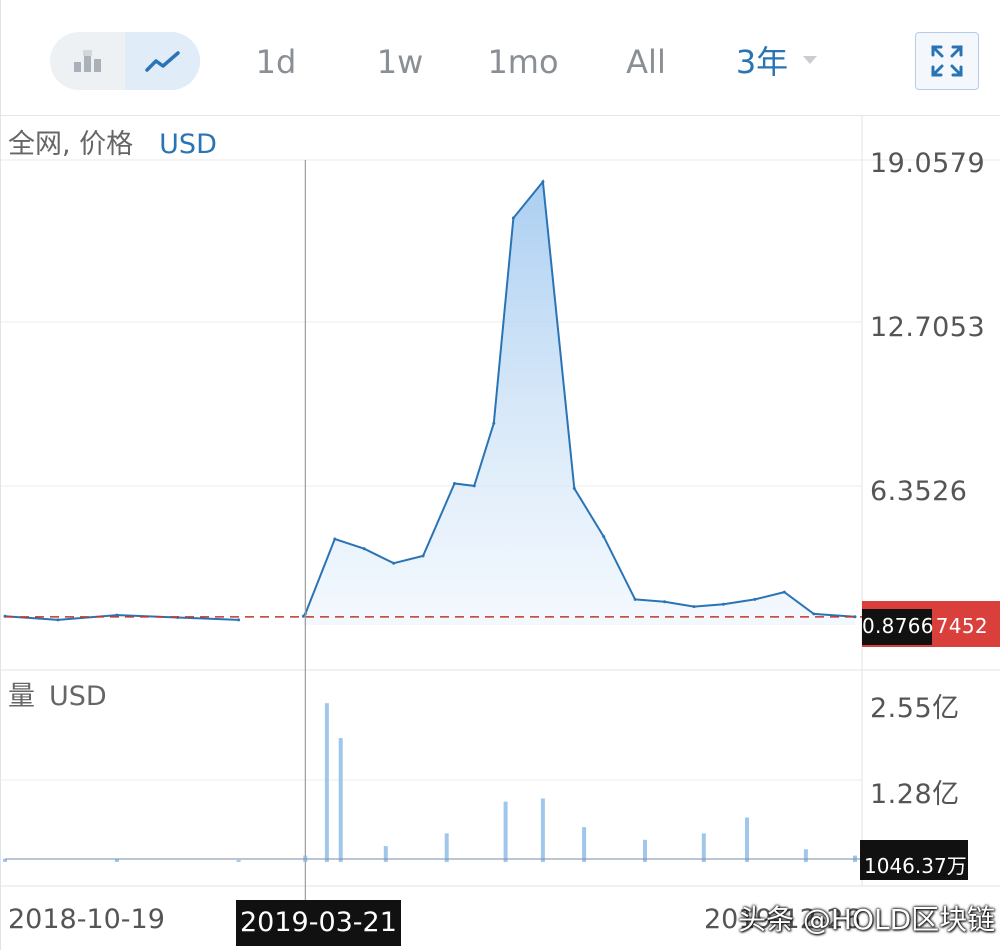  Describe the element at coordinates (523, 62) in the screenshot. I see `range-1mo: 1mo` at that location.